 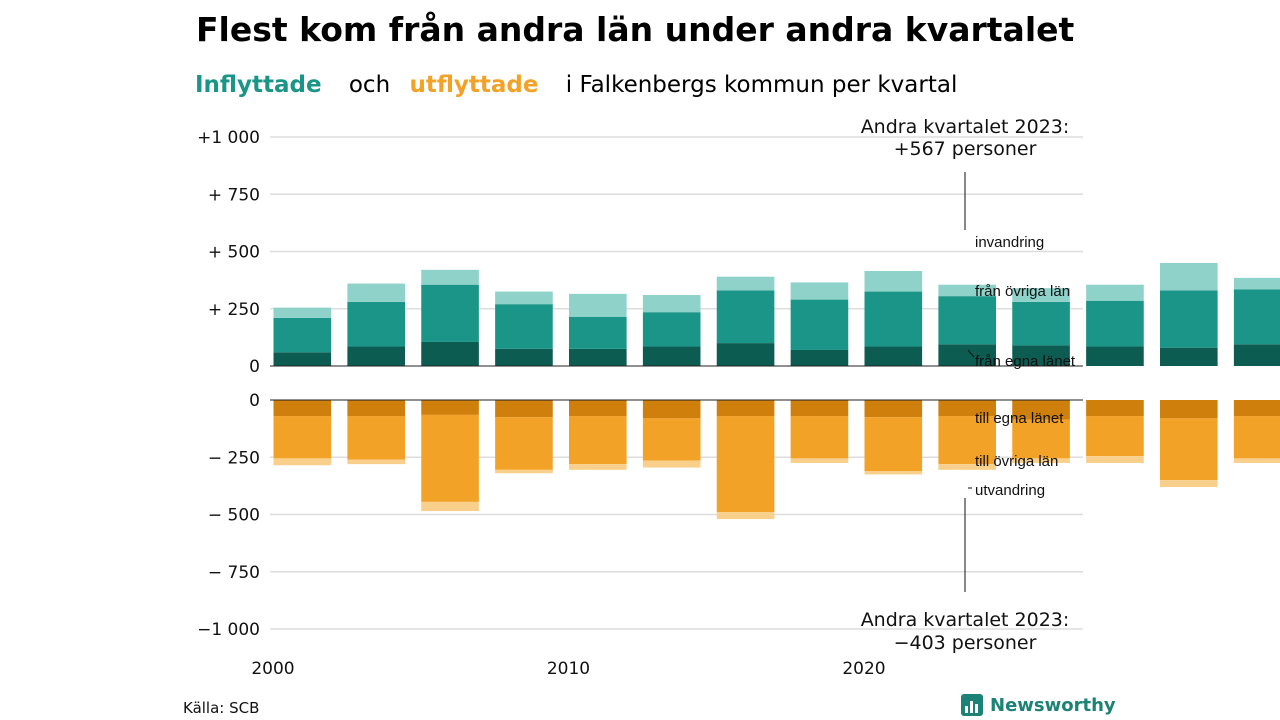 I want to click on y-tick-in-4: +1 000, so click(x=228, y=138).